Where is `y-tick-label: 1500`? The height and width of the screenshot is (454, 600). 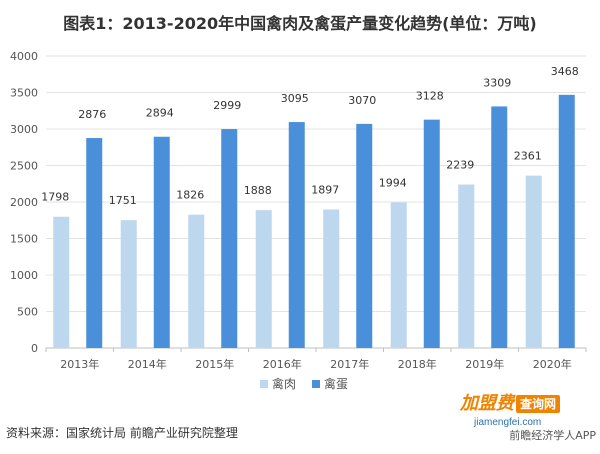 y-tick-label: 1500 is located at coordinates (24, 239).